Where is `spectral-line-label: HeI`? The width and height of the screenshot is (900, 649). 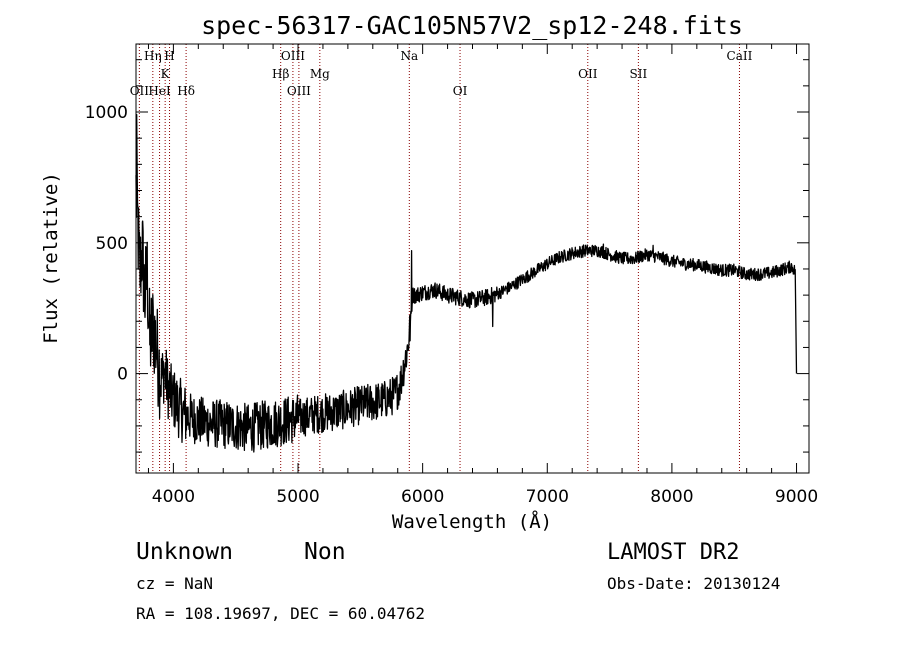
spectral-line-label: HeI is located at coordinates (159, 91).